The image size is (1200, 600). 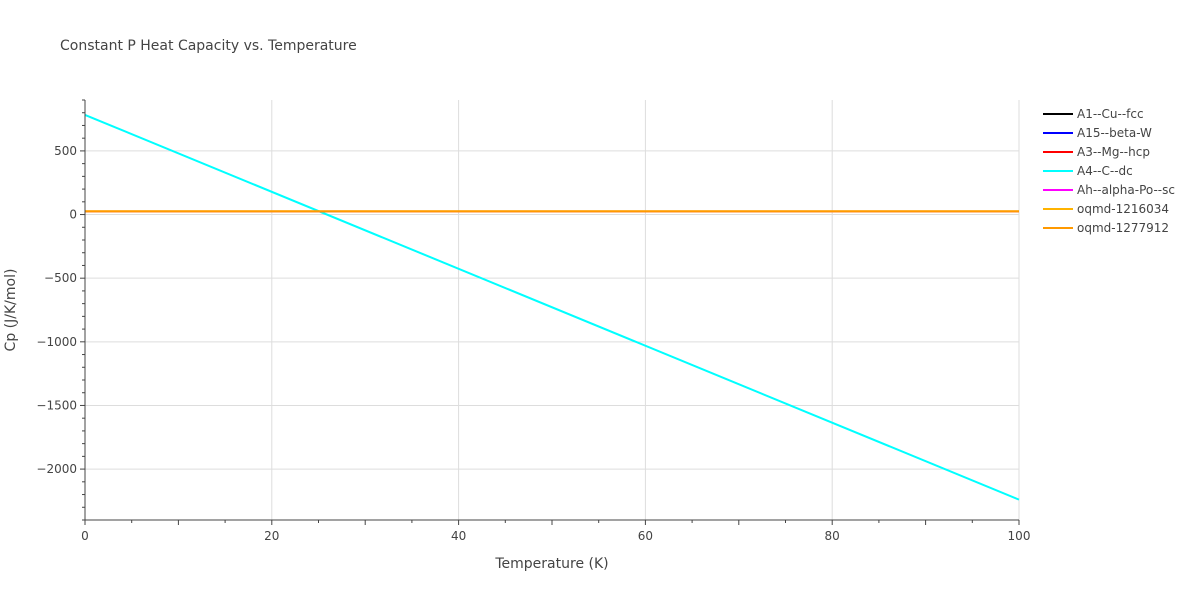 What do you see at coordinates (1105, 171) in the screenshot?
I see `legend-label: A4--C--dc` at bounding box center [1105, 171].